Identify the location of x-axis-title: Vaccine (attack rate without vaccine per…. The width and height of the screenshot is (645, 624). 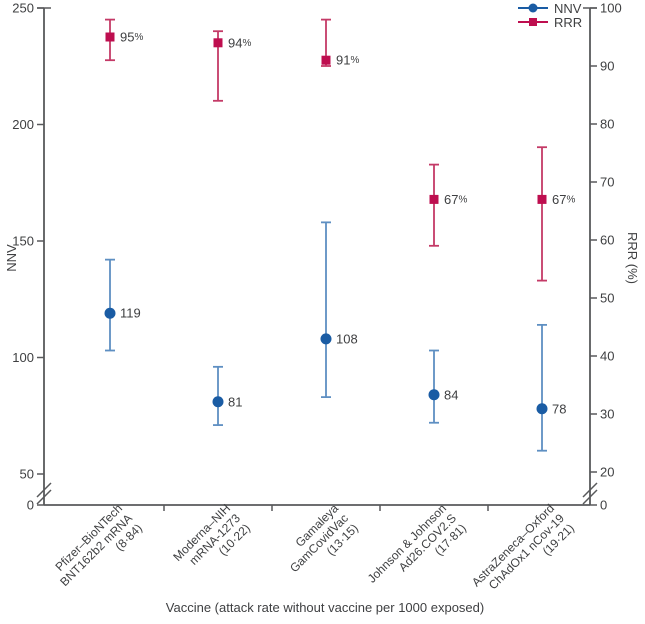
(325, 607).